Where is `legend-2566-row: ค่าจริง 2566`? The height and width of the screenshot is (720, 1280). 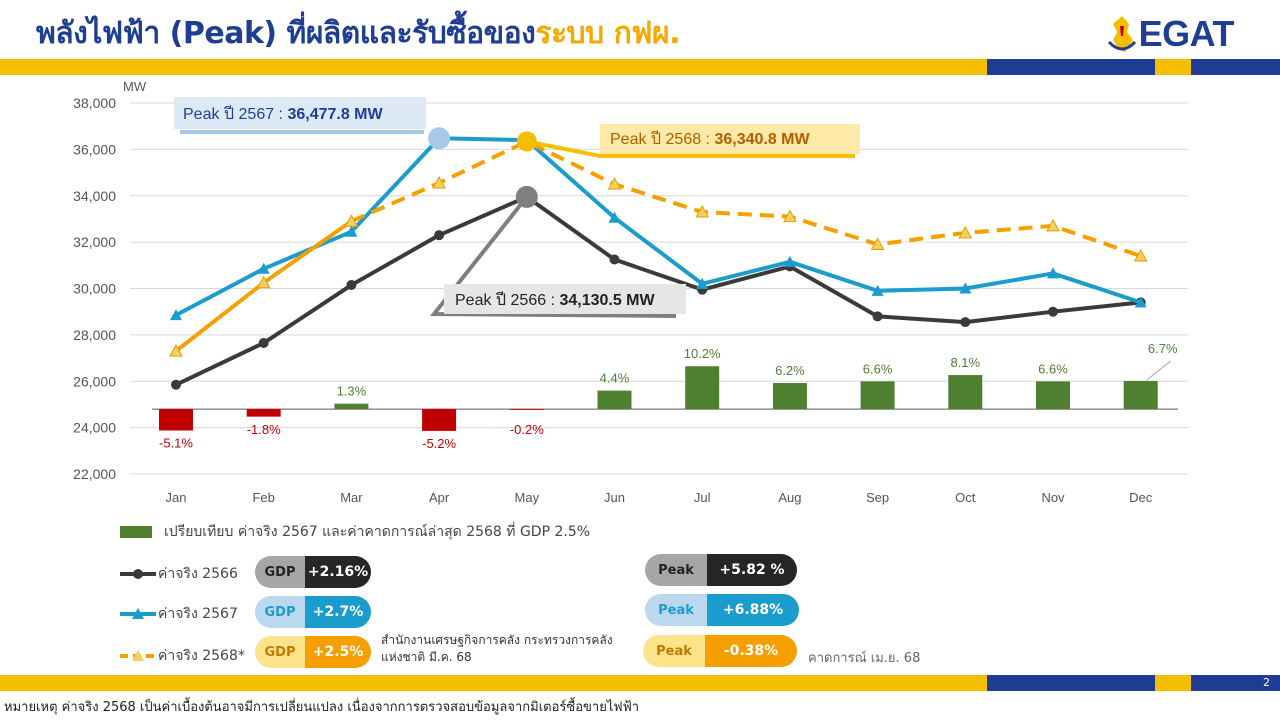 legend-2566-row: ค่าจริง 2566 is located at coordinates (178, 574).